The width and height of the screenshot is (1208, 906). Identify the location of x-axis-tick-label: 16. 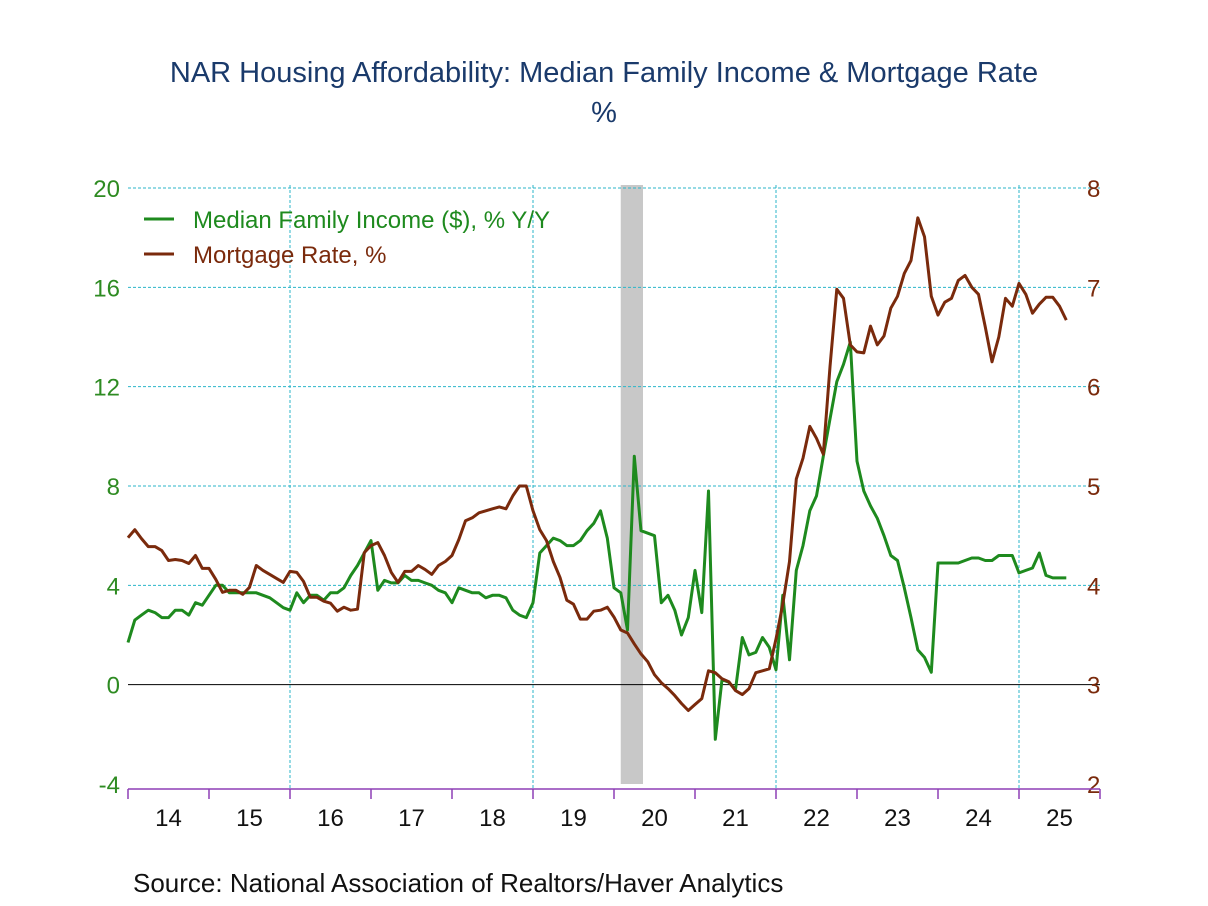
(330, 818).